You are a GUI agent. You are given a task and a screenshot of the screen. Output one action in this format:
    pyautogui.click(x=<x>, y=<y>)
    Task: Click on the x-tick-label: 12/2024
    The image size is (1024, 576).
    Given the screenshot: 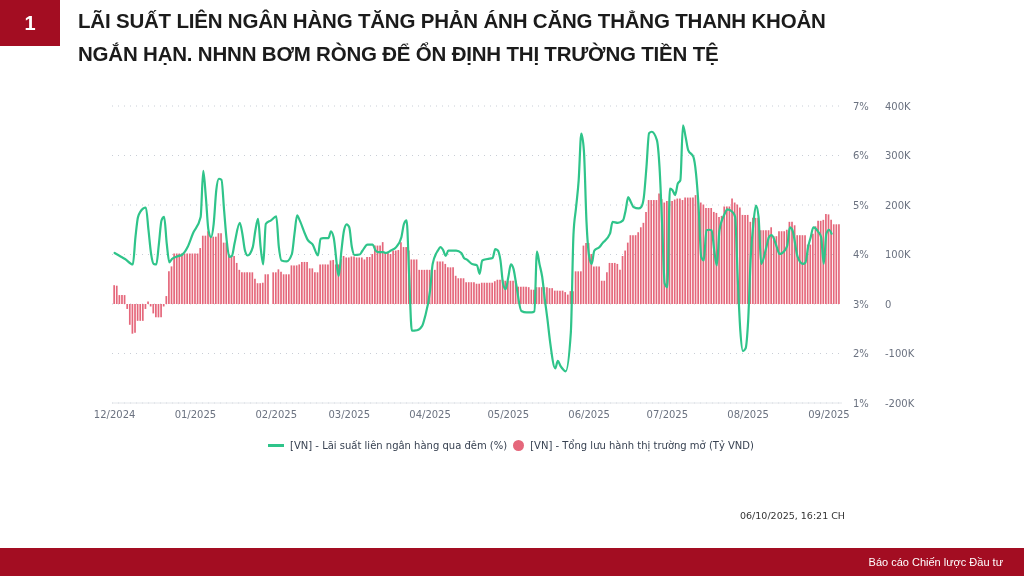 What is the action you would take?
    pyautogui.click(x=114, y=415)
    